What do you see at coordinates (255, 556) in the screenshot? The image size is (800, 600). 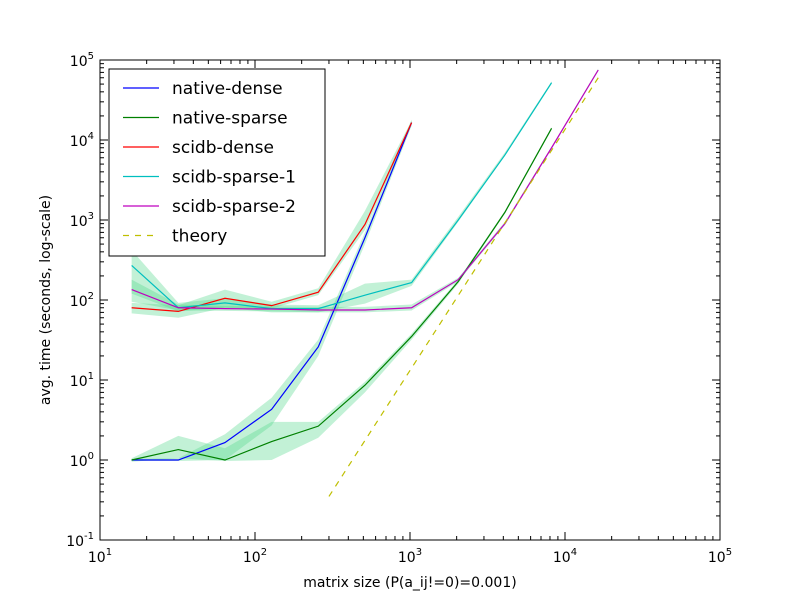 I see `x-tick-label: 10²` at bounding box center [255, 556].